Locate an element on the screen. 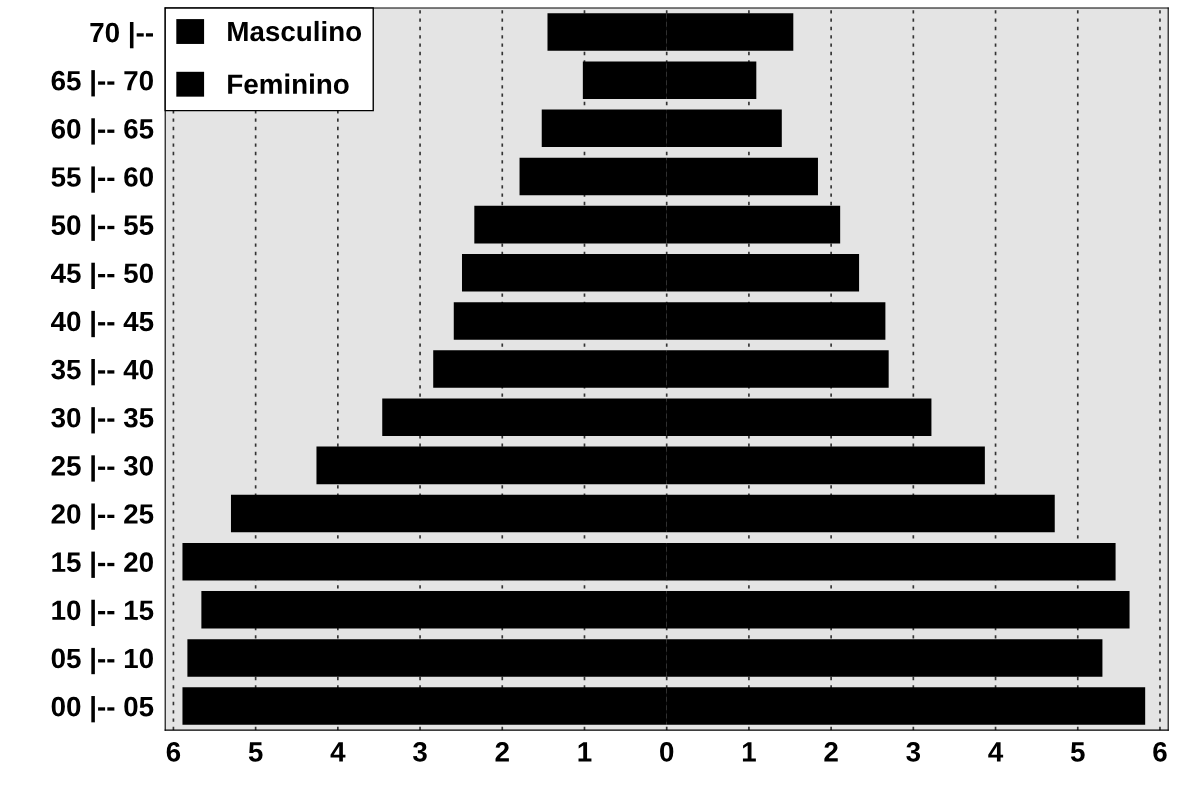 The image size is (1180, 798). y-tick-label: 20 |-- 25 is located at coordinates (102, 516).